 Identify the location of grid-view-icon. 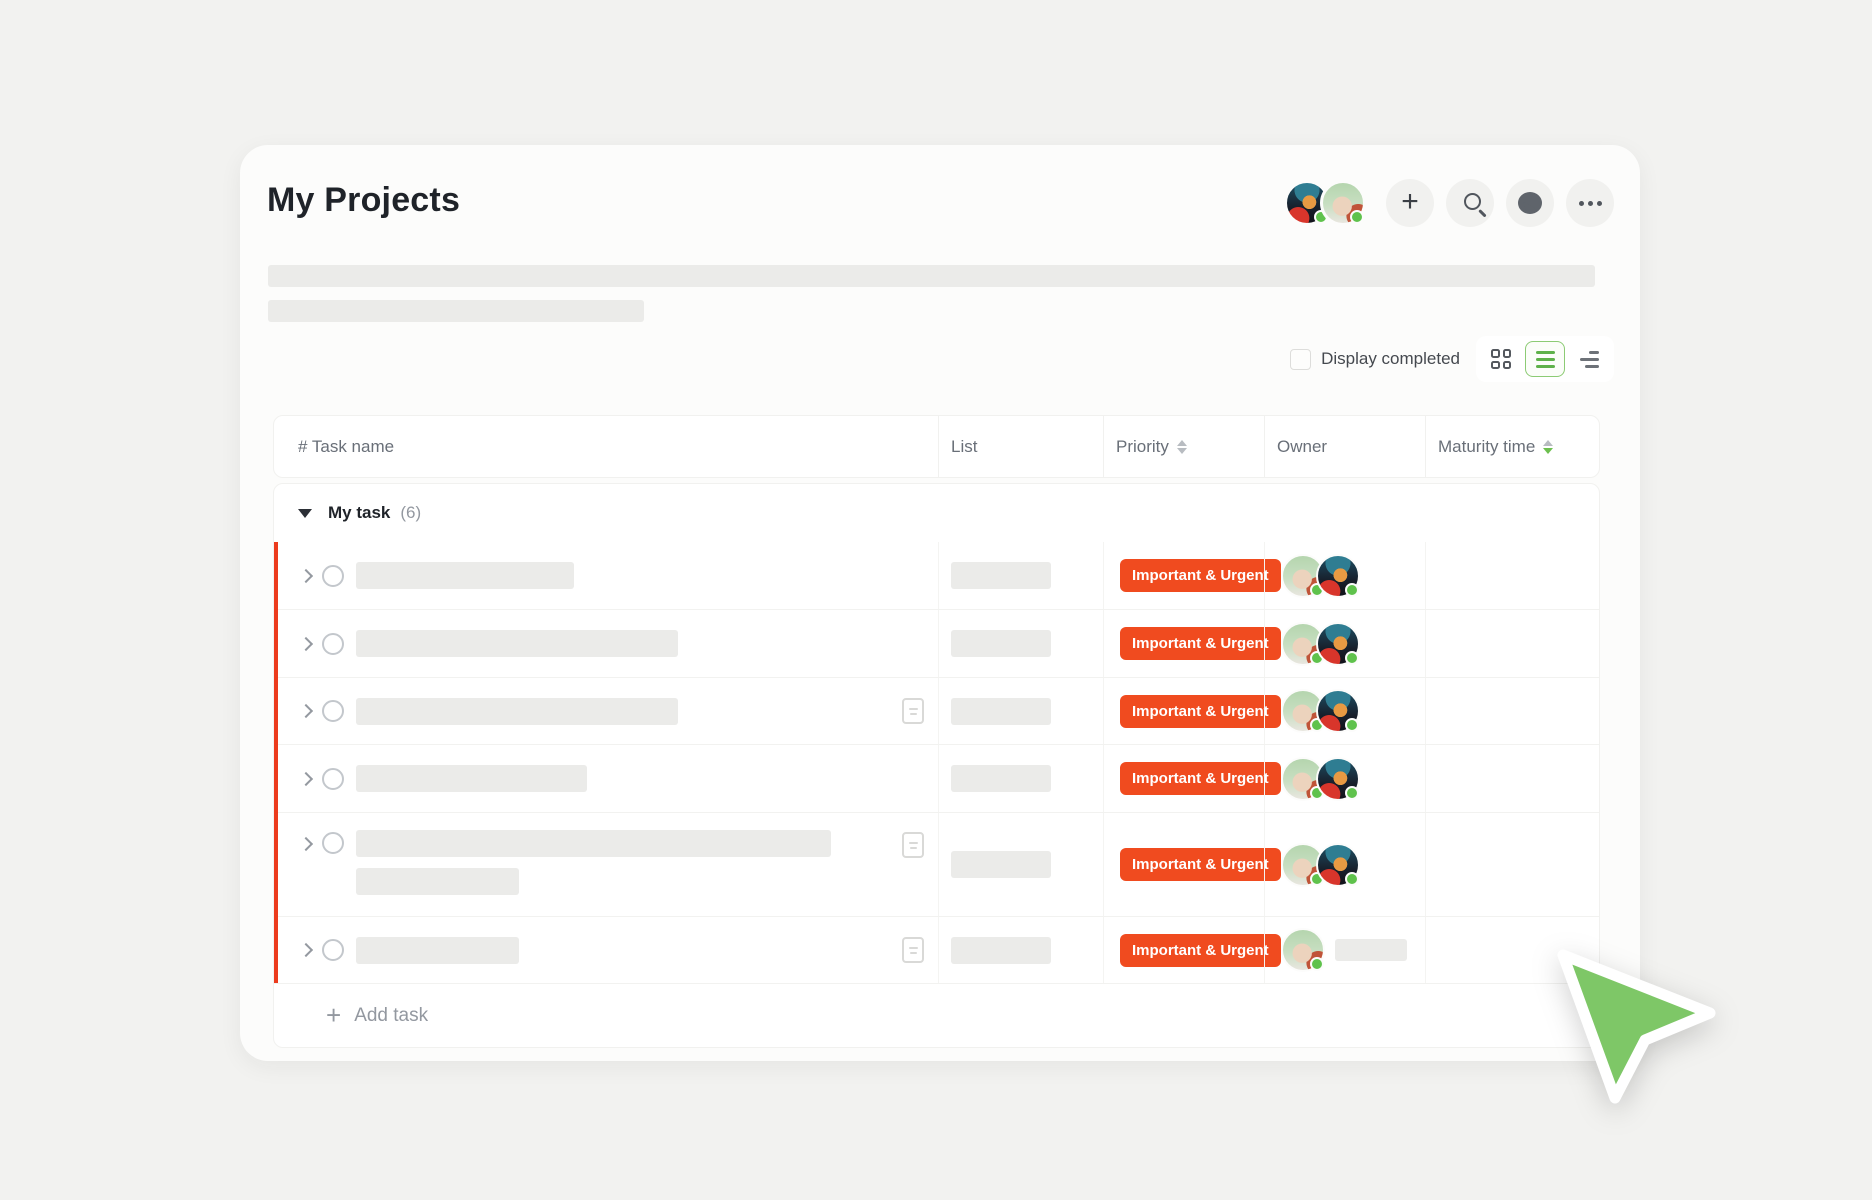
(1501, 359).